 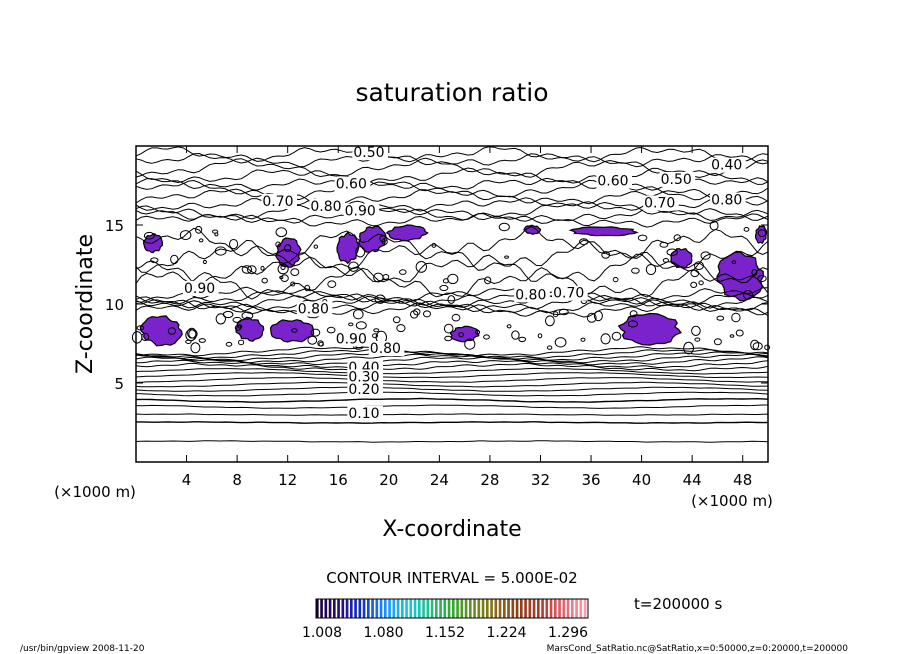 What do you see at coordinates (85, 304) in the screenshot?
I see `y-axis-label: Z-coordinate` at bounding box center [85, 304].